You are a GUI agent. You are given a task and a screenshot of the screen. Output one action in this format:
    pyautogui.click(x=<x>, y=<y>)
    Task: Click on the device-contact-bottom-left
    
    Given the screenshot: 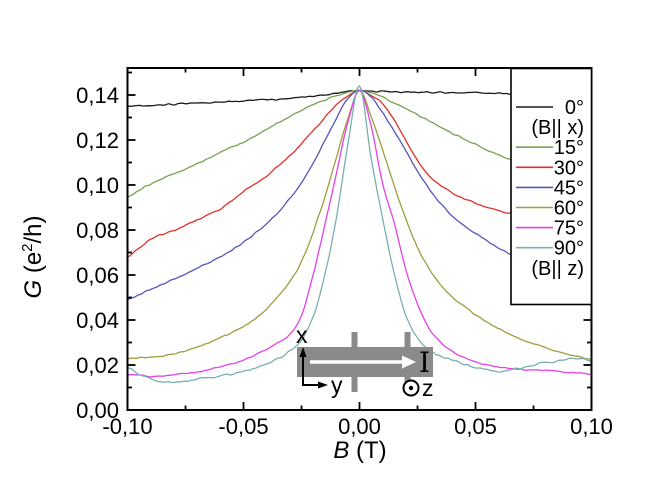 What is the action you would take?
    pyautogui.click(x=354, y=384)
    